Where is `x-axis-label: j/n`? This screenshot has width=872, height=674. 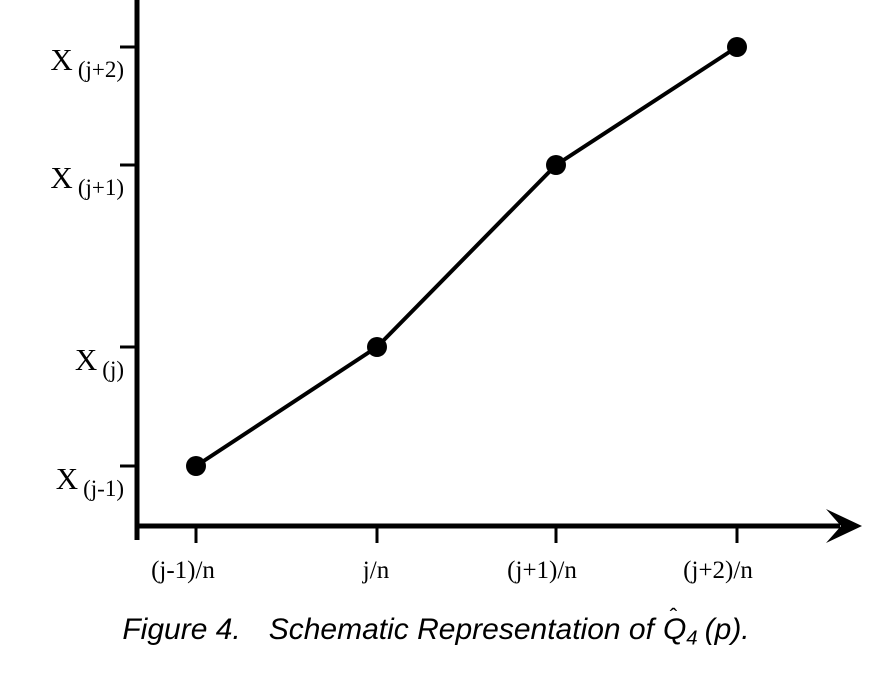 x-axis-label: j/n is located at coordinates (376, 570).